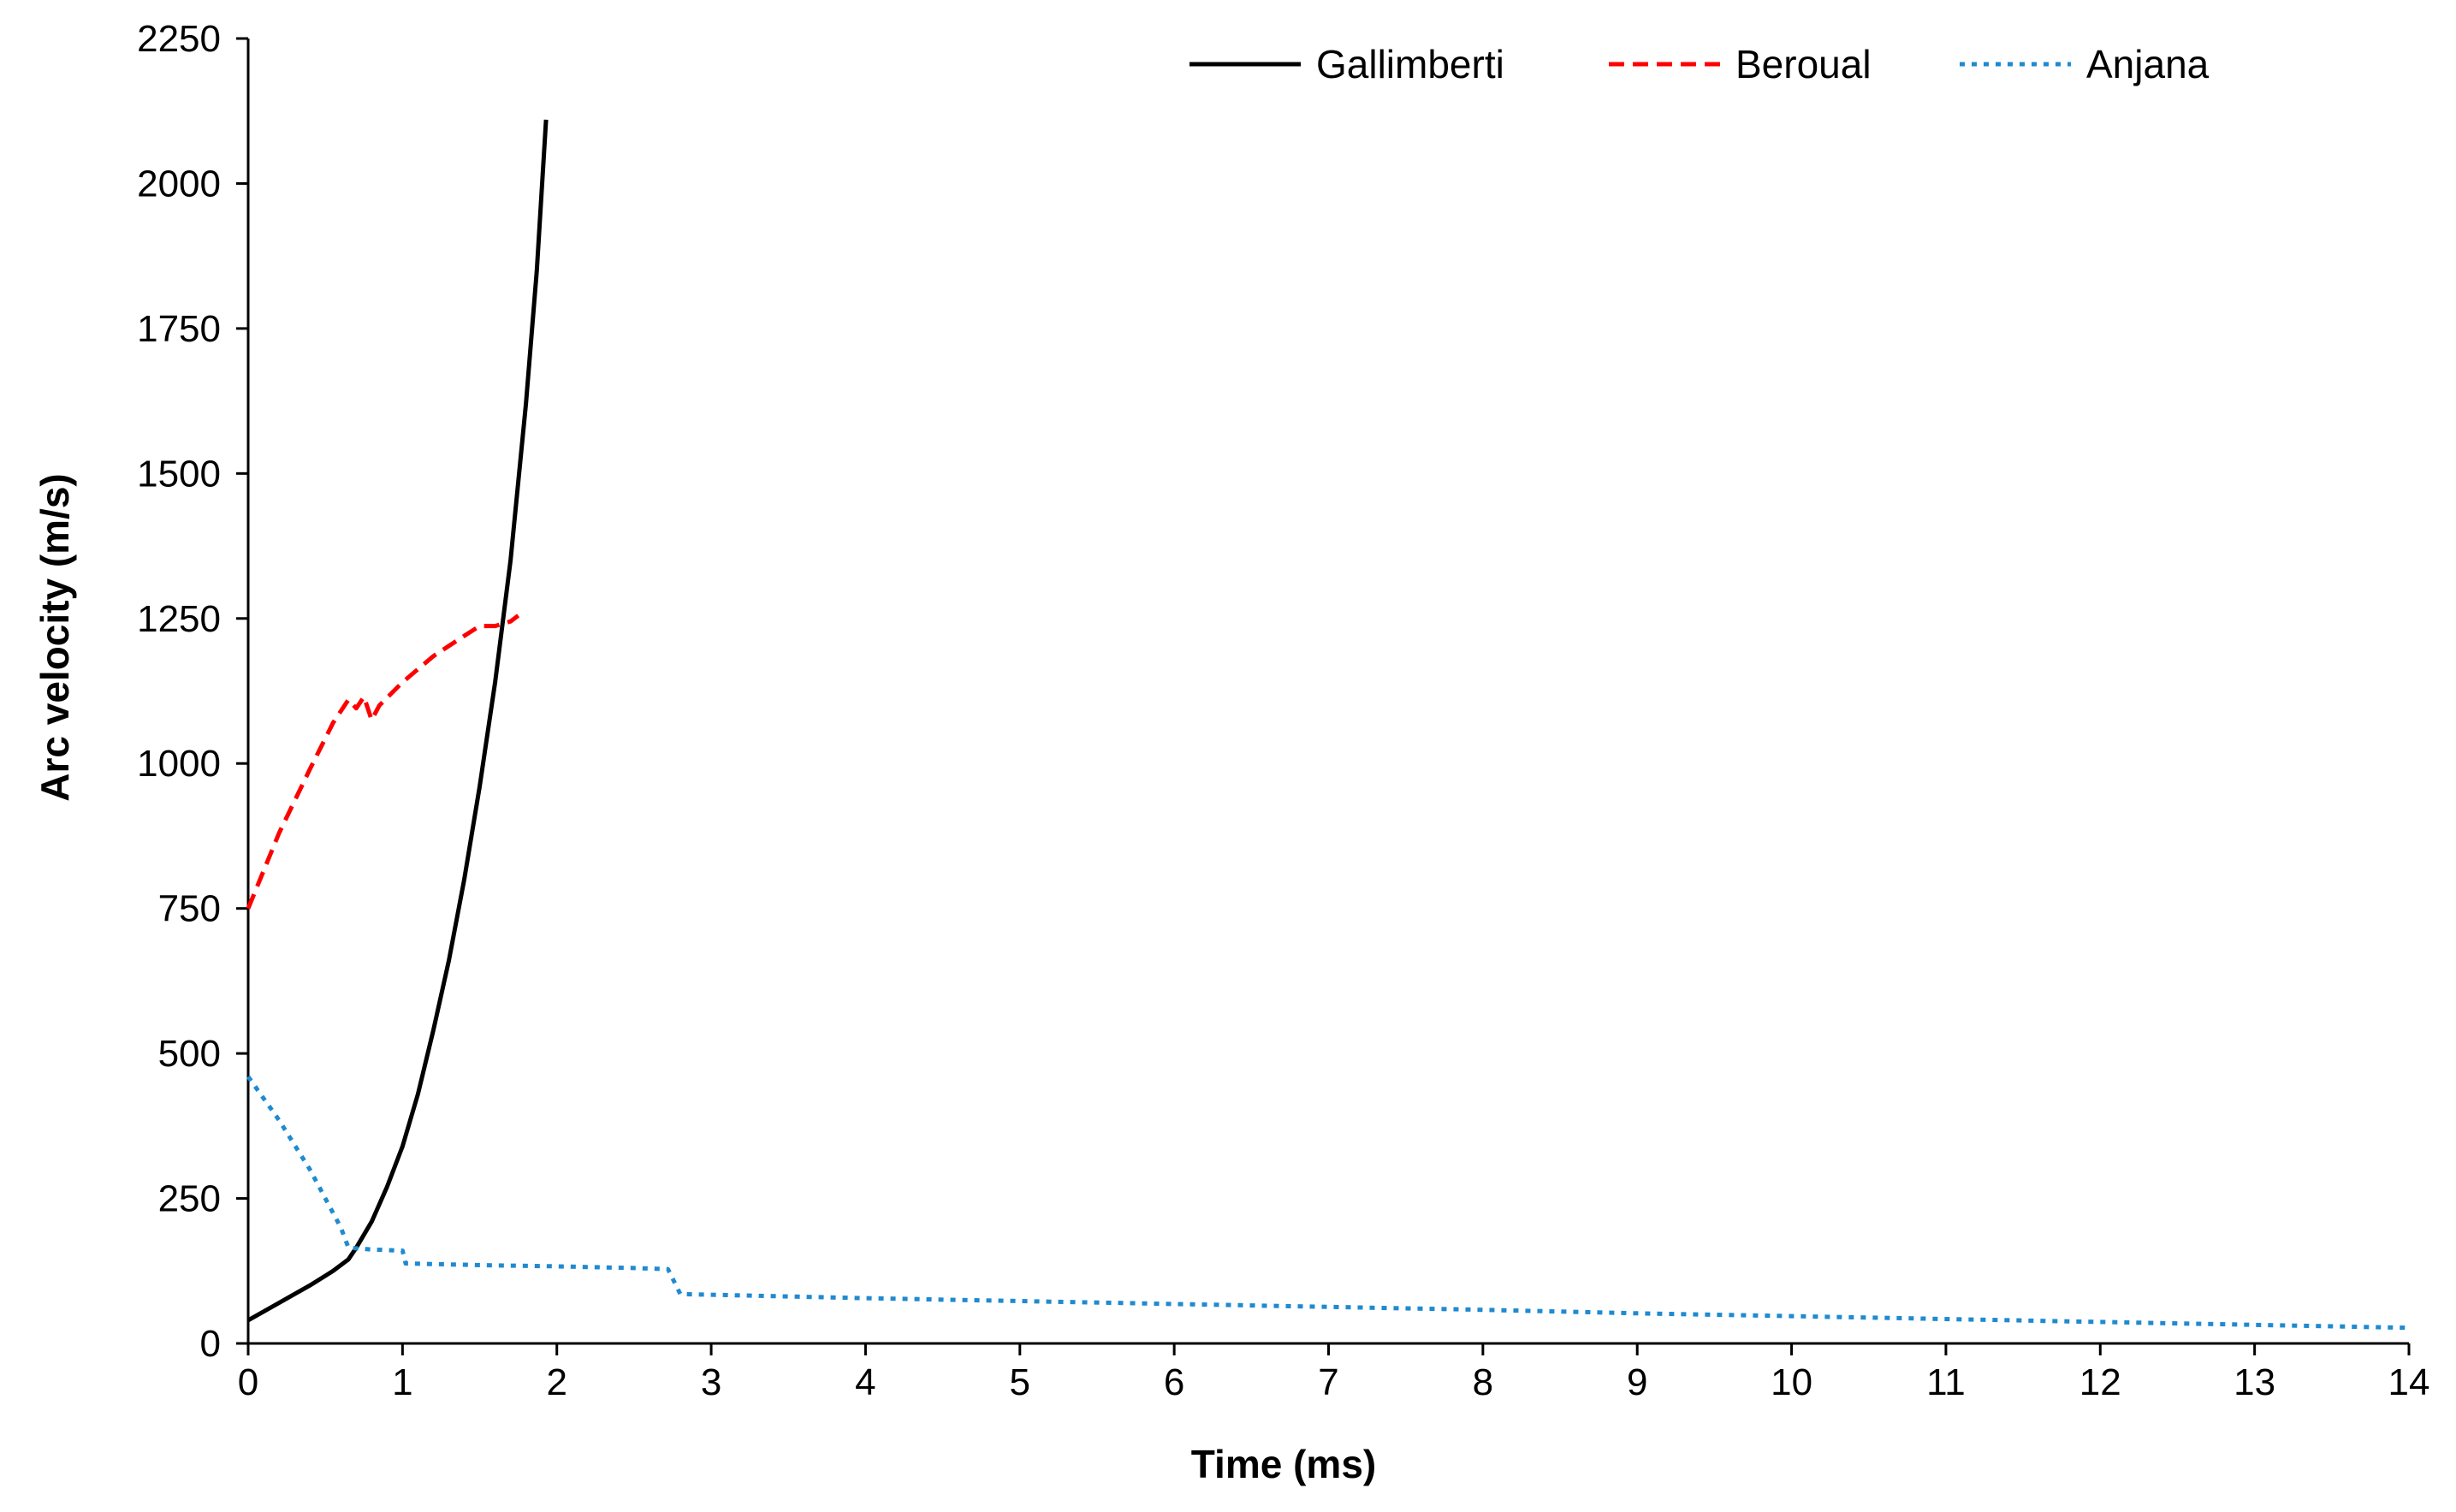 The image size is (2456, 1512). I want to click on x-tick-label: 5, so click(1020, 1382).